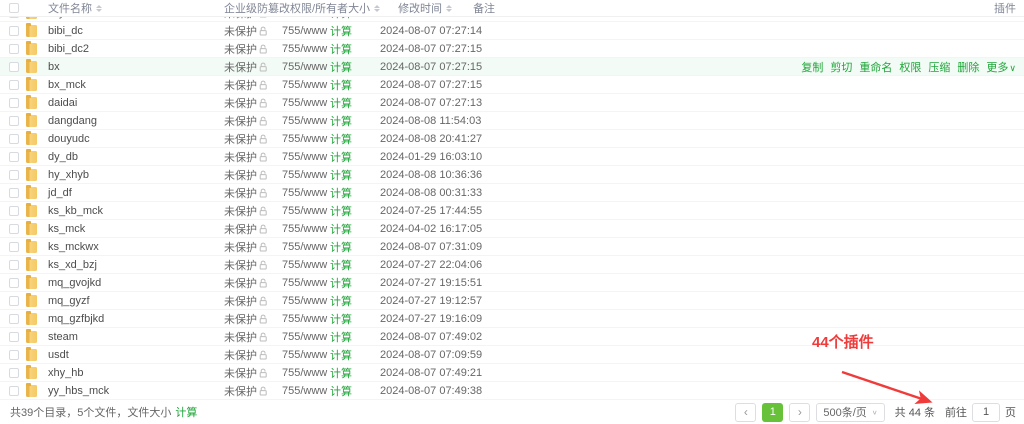 This screenshot has width=1024, height=424. Describe the element at coordinates (850, 412) in the screenshot. I see `page-size-select: 500条/页 ∨` at that location.